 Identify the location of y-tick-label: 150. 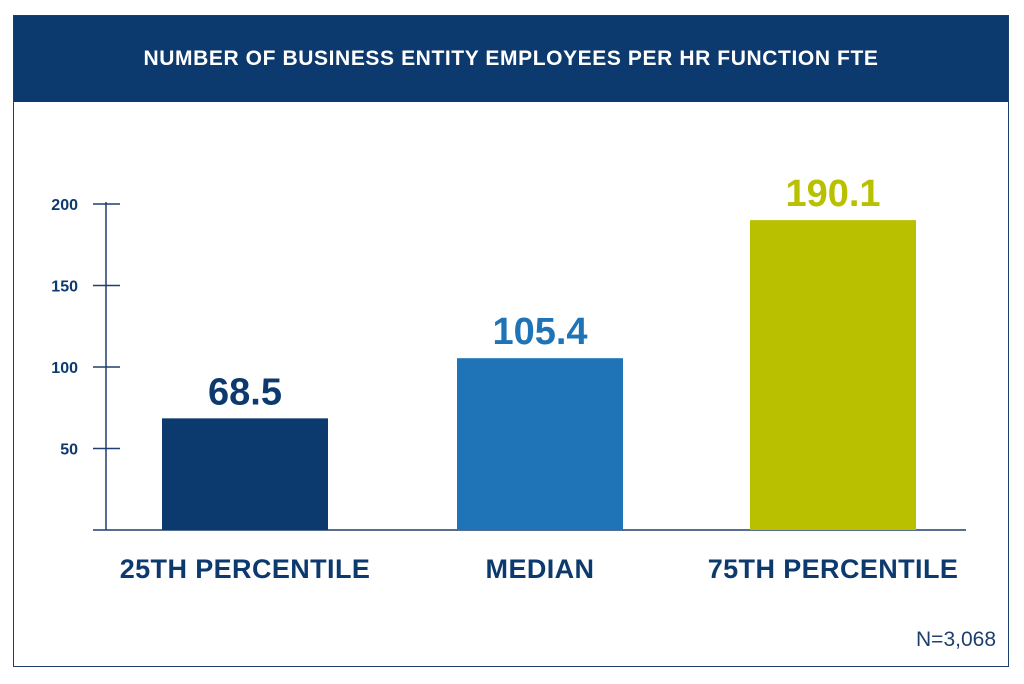
(64, 287).